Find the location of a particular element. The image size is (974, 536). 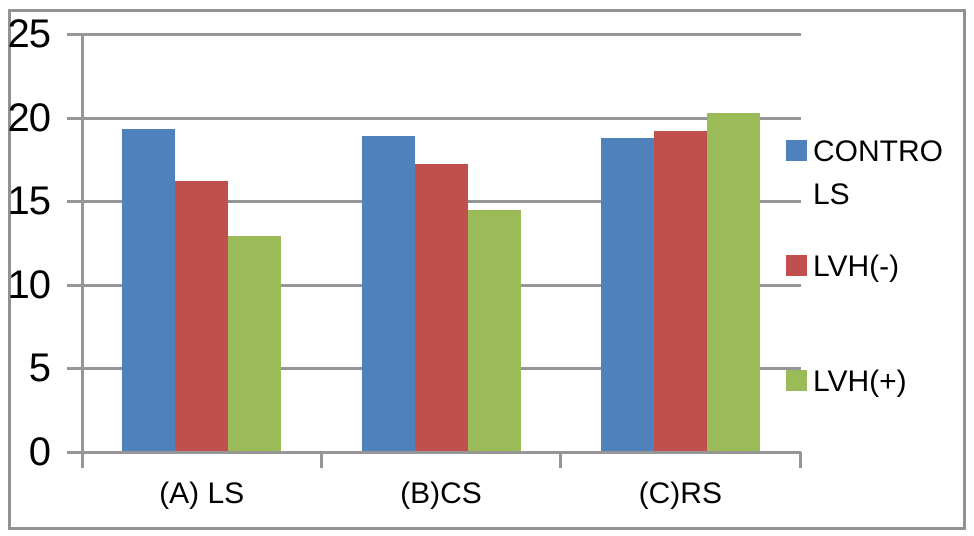

bar-a-ls-lvh-pos is located at coordinates (255, 344).